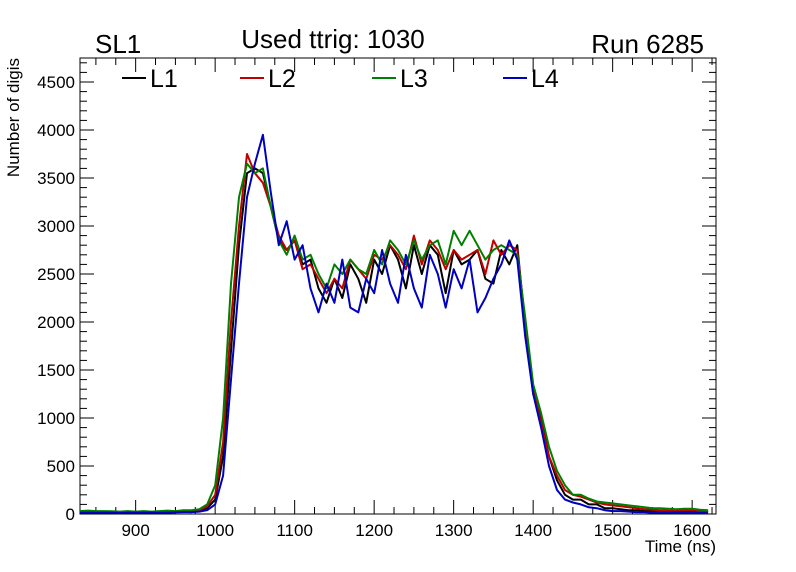 The height and width of the screenshot is (572, 796). What do you see at coordinates (282, 79) in the screenshot?
I see `legend-label-l2: L2` at bounding box center [282, 79].